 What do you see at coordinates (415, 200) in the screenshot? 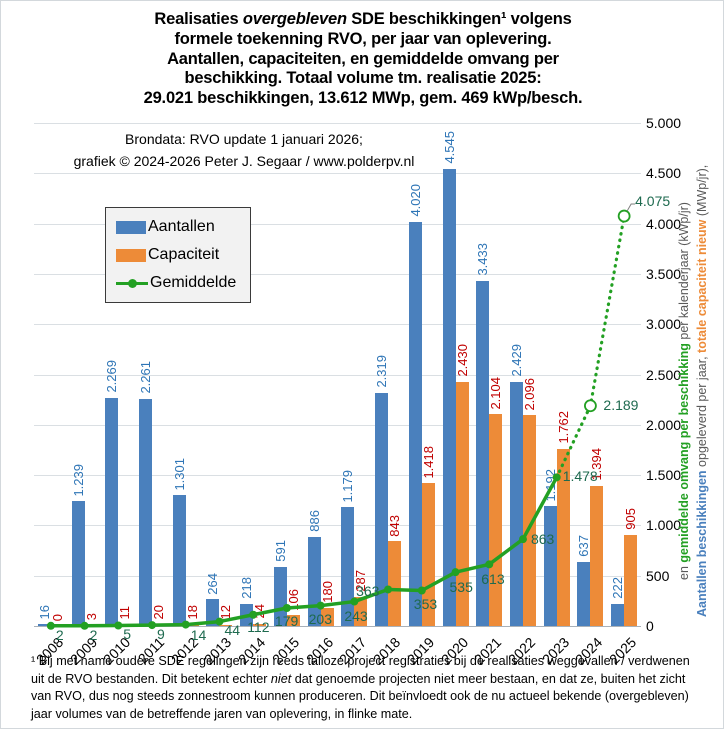
I see `aantallen-value-label: 4.020` at bounding box center [415, 200].